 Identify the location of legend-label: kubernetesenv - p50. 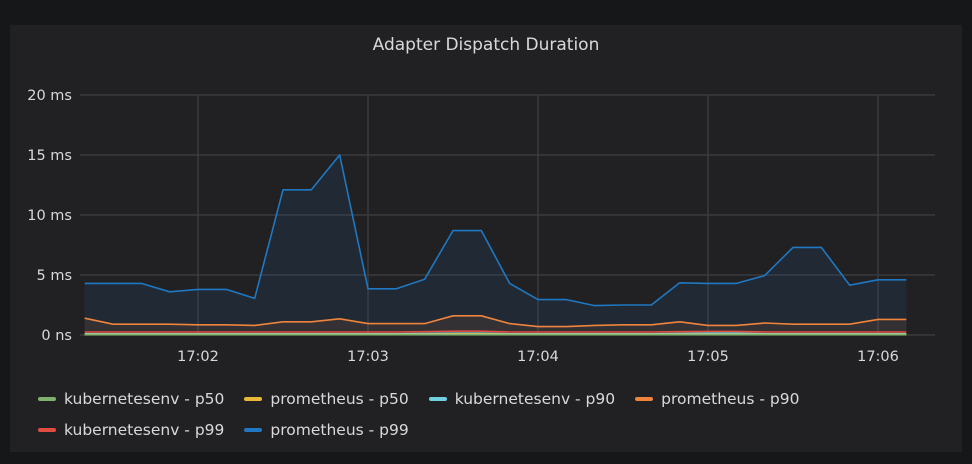
(144, 398).